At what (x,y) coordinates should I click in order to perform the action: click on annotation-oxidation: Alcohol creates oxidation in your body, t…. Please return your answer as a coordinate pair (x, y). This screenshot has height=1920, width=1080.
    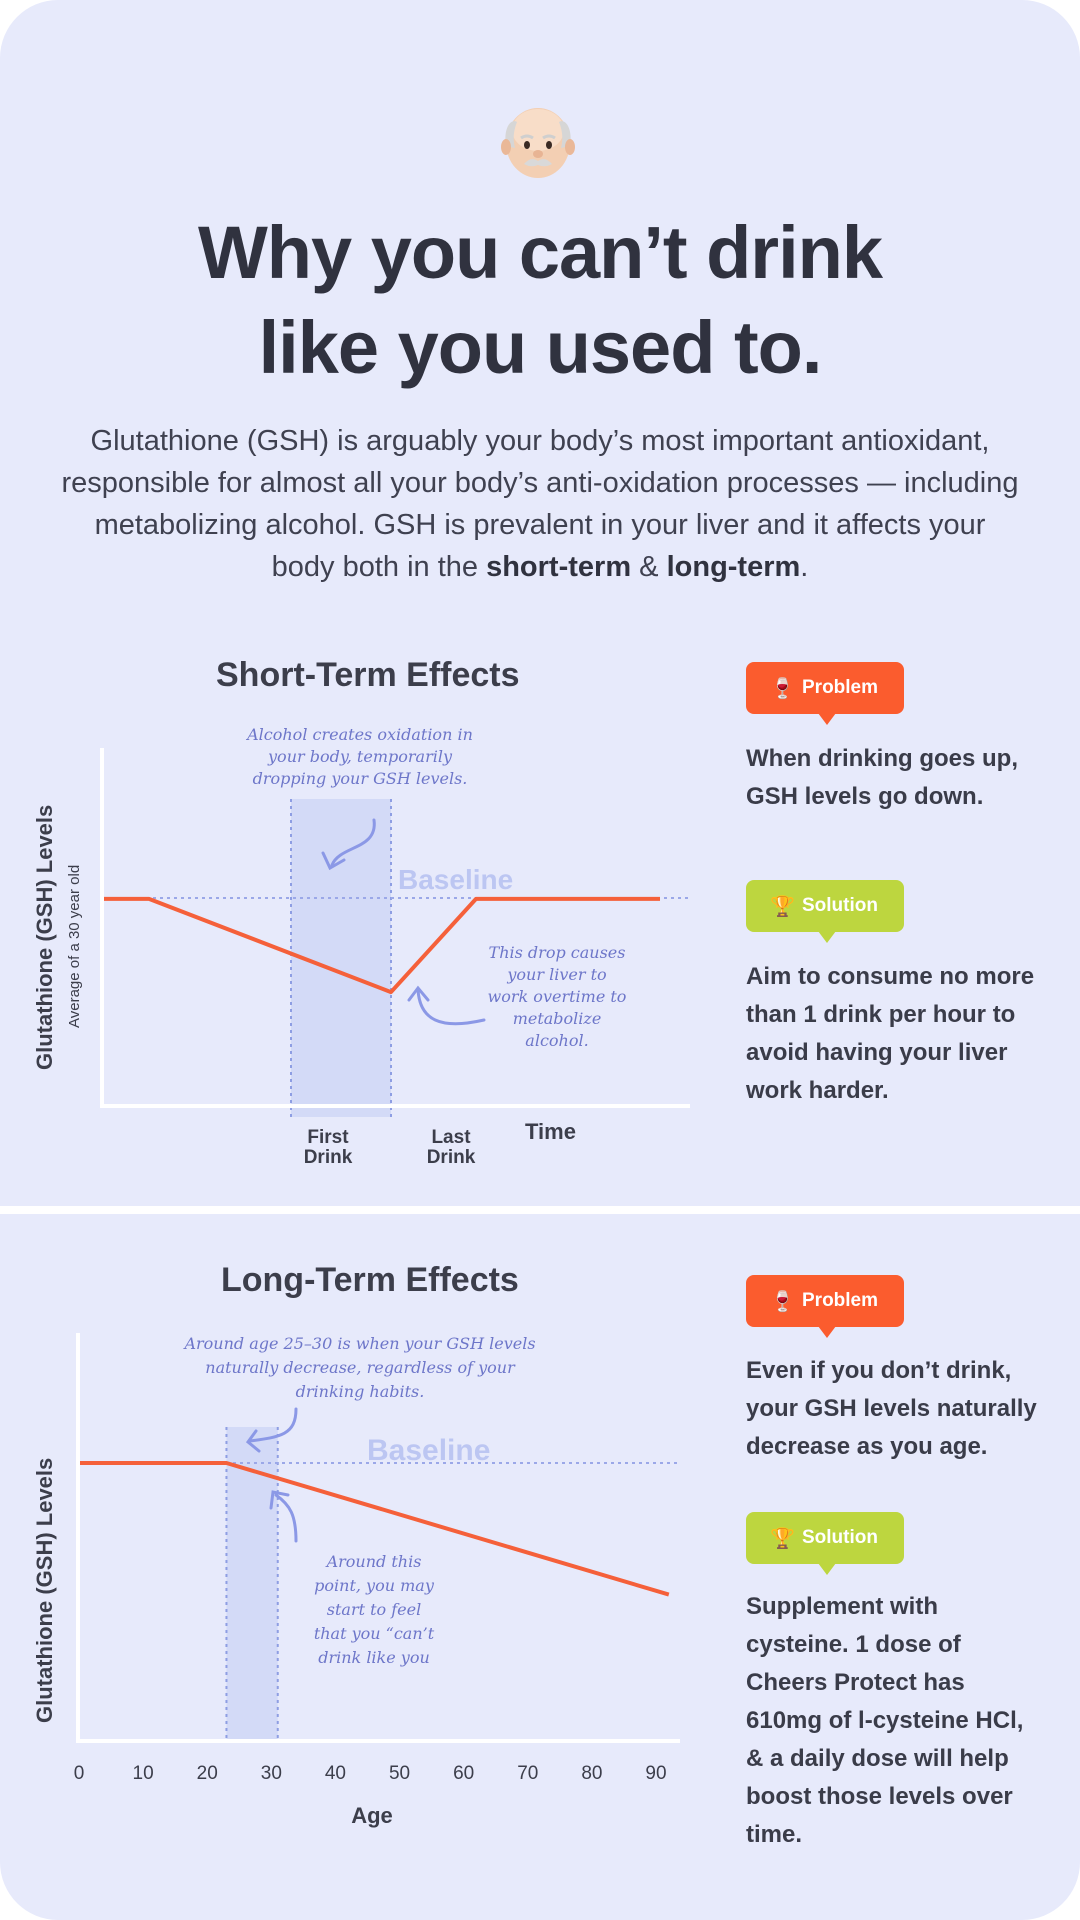
    Looking at the image, I should click on (359, 756).